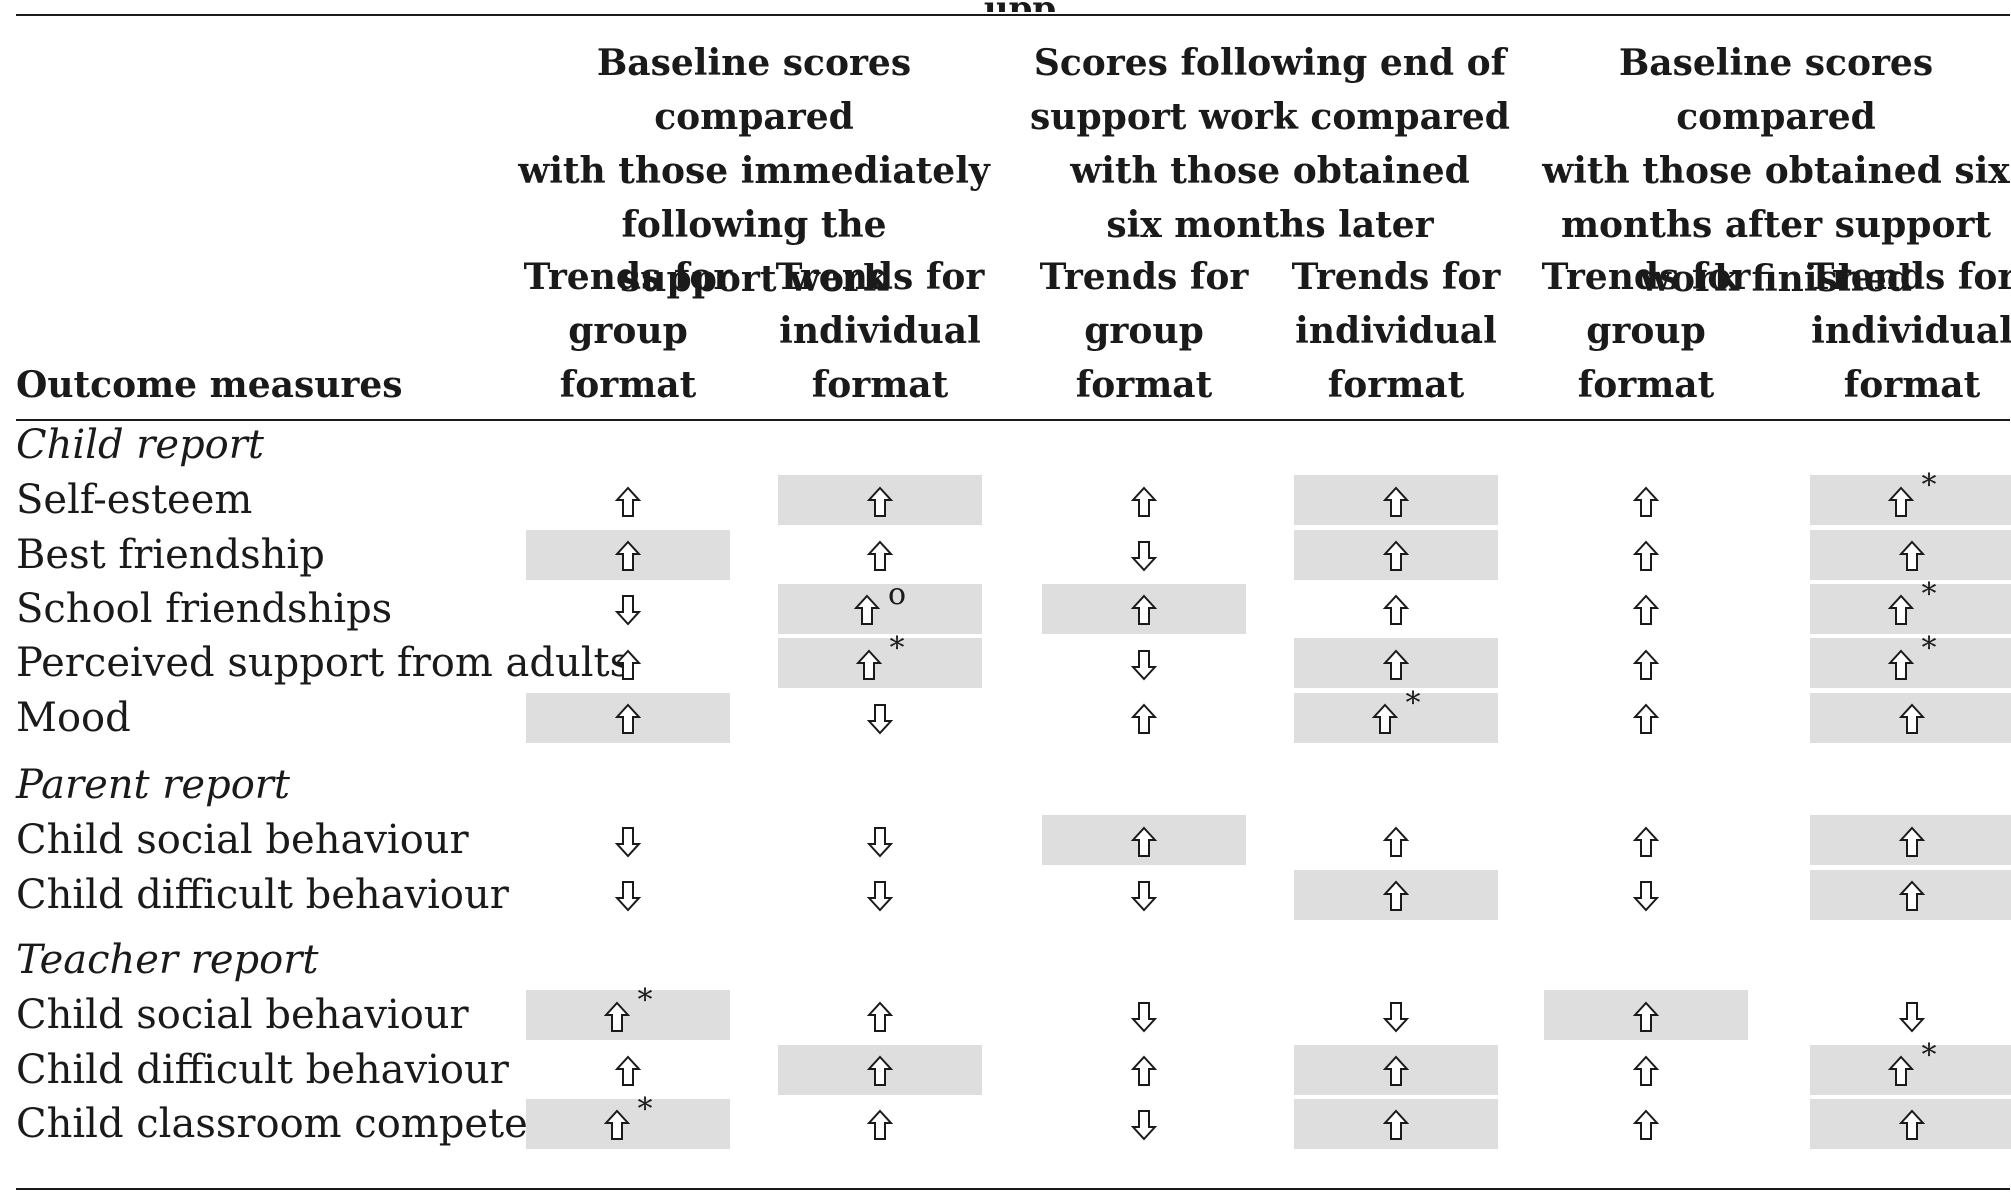  I want to click on row-label: Child difficult behaviour, so click(262, 894).